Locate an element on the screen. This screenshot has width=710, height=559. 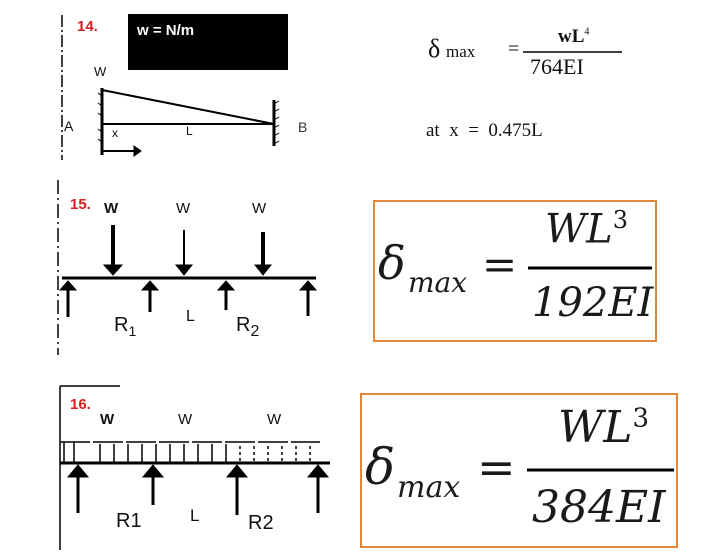
problem-number-14: 14. is located at coordinates (87, 26).